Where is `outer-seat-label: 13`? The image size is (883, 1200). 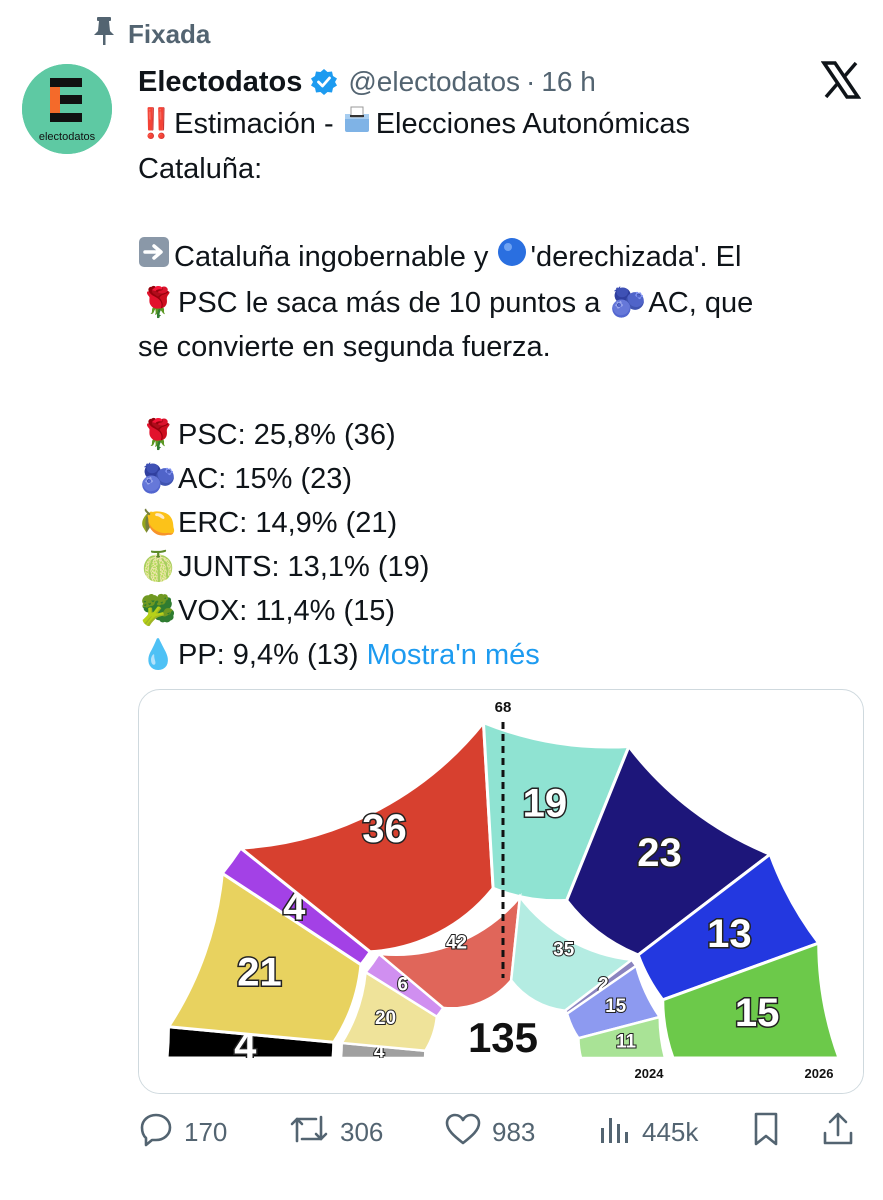
outer-seat-label: 13 is located at coordinates (729, 934).